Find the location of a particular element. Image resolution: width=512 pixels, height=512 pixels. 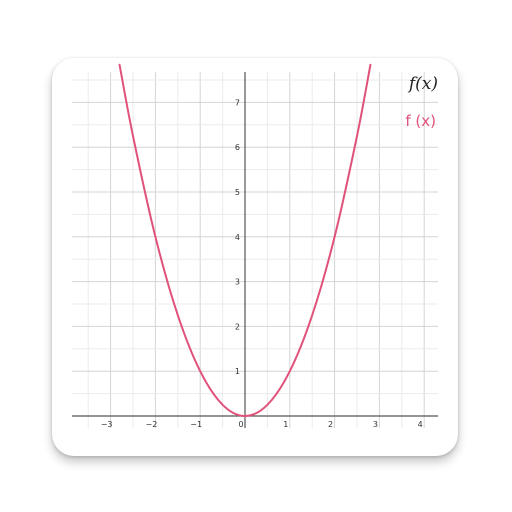

x-tick-label: −3 is located at coordinates (107, 424).